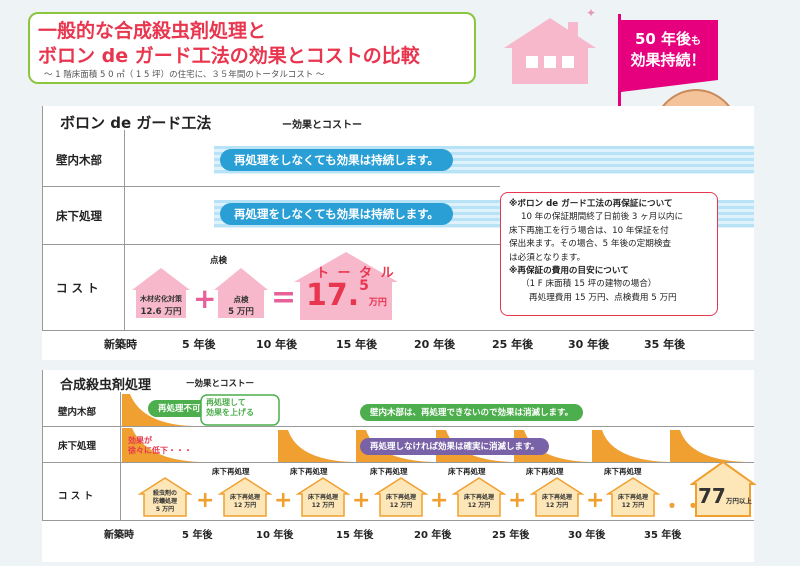 The width and height of the screenshot is (800, 566). I want to click on total-sup: 5, so click(364, 286).